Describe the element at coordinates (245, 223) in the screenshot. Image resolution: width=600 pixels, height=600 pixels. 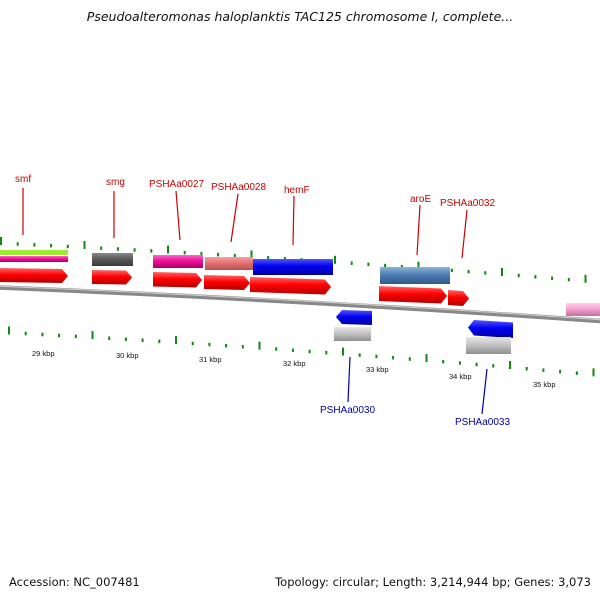
I see `label-leaders-top` at that location.